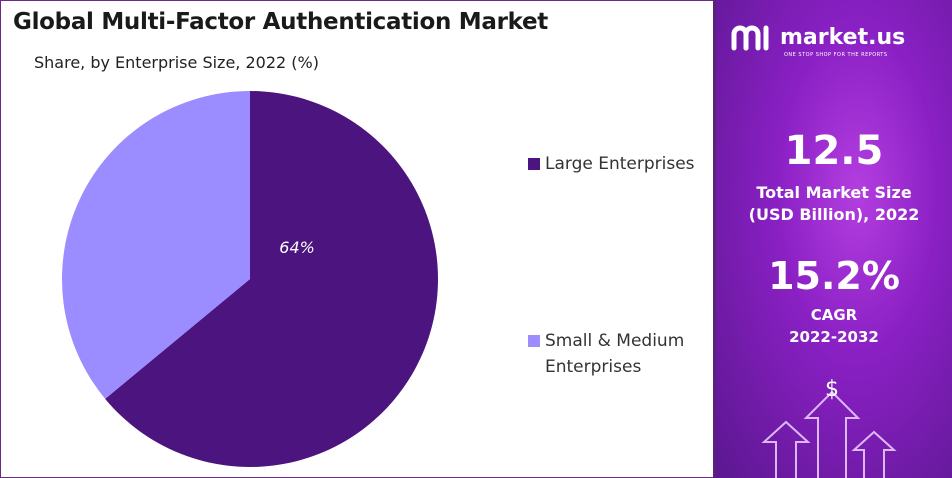  Describe the element at coordinates (615, 341) in the screenshot. I see `legend-label-small-line1: Small & Medium` at that location.